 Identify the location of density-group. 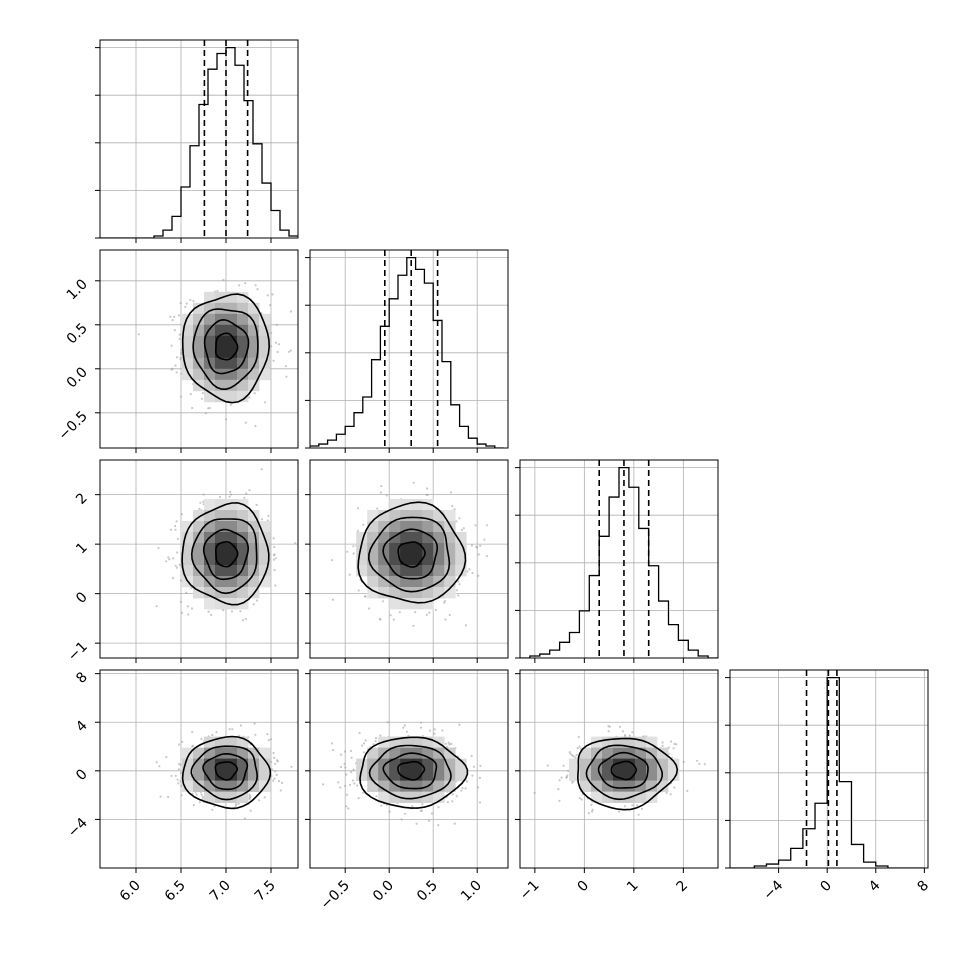
(401, 774).